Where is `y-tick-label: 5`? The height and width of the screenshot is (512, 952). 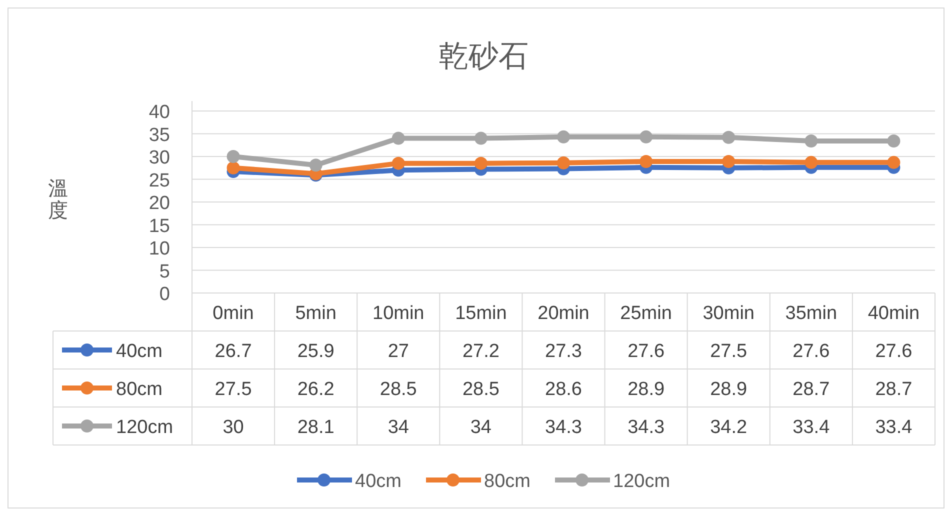
y-tick-label: 5 is located at coordinates (164, 271).